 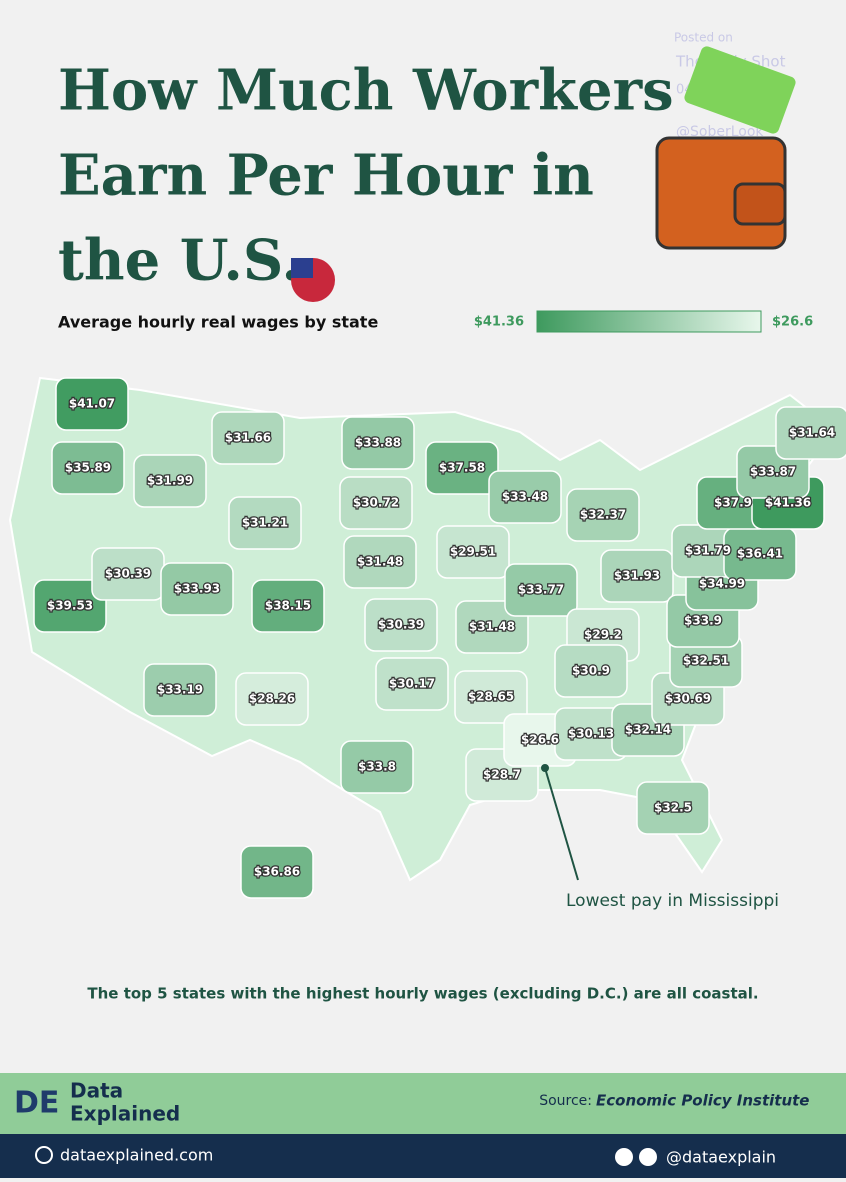 I want to click on state-value-label: $28.26, so click(x=272, y=699).